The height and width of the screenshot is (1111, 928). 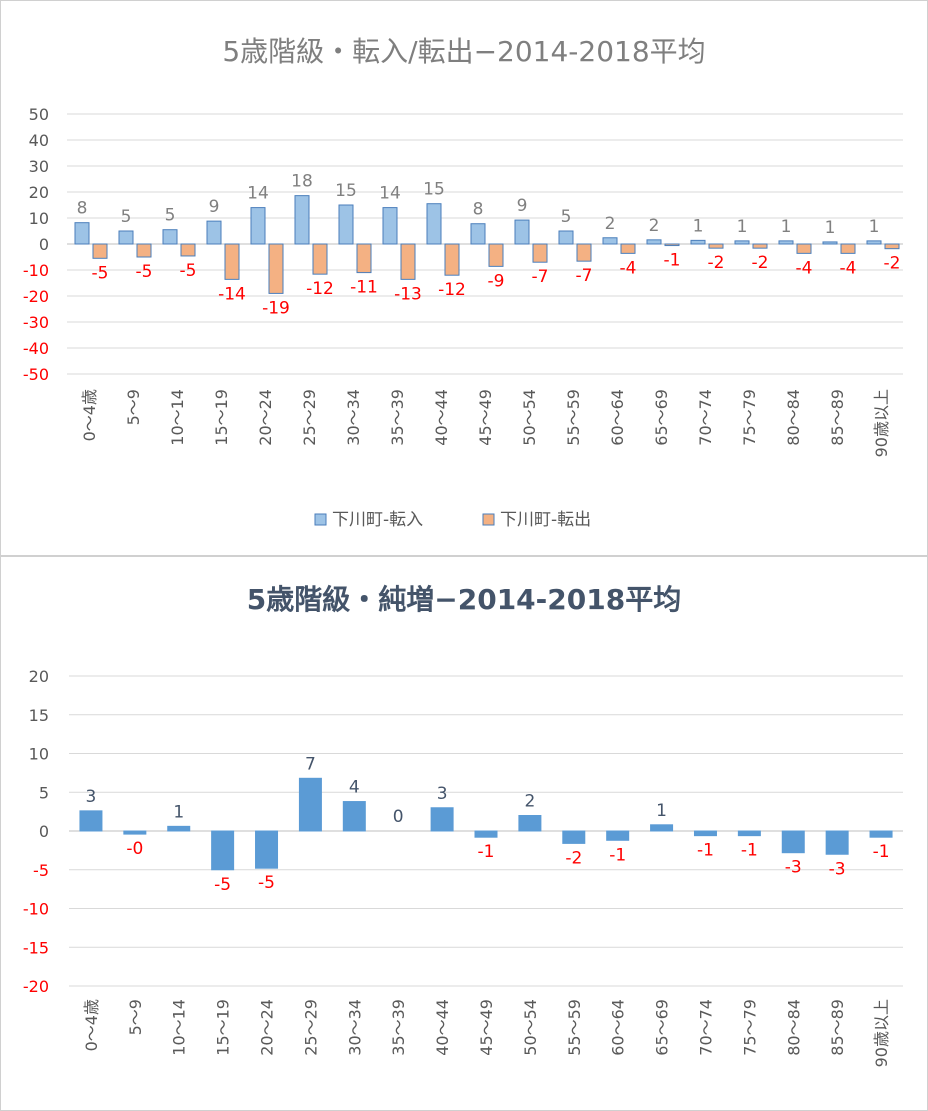 I want to click on data-label: -13, so click(x=408, y=294).